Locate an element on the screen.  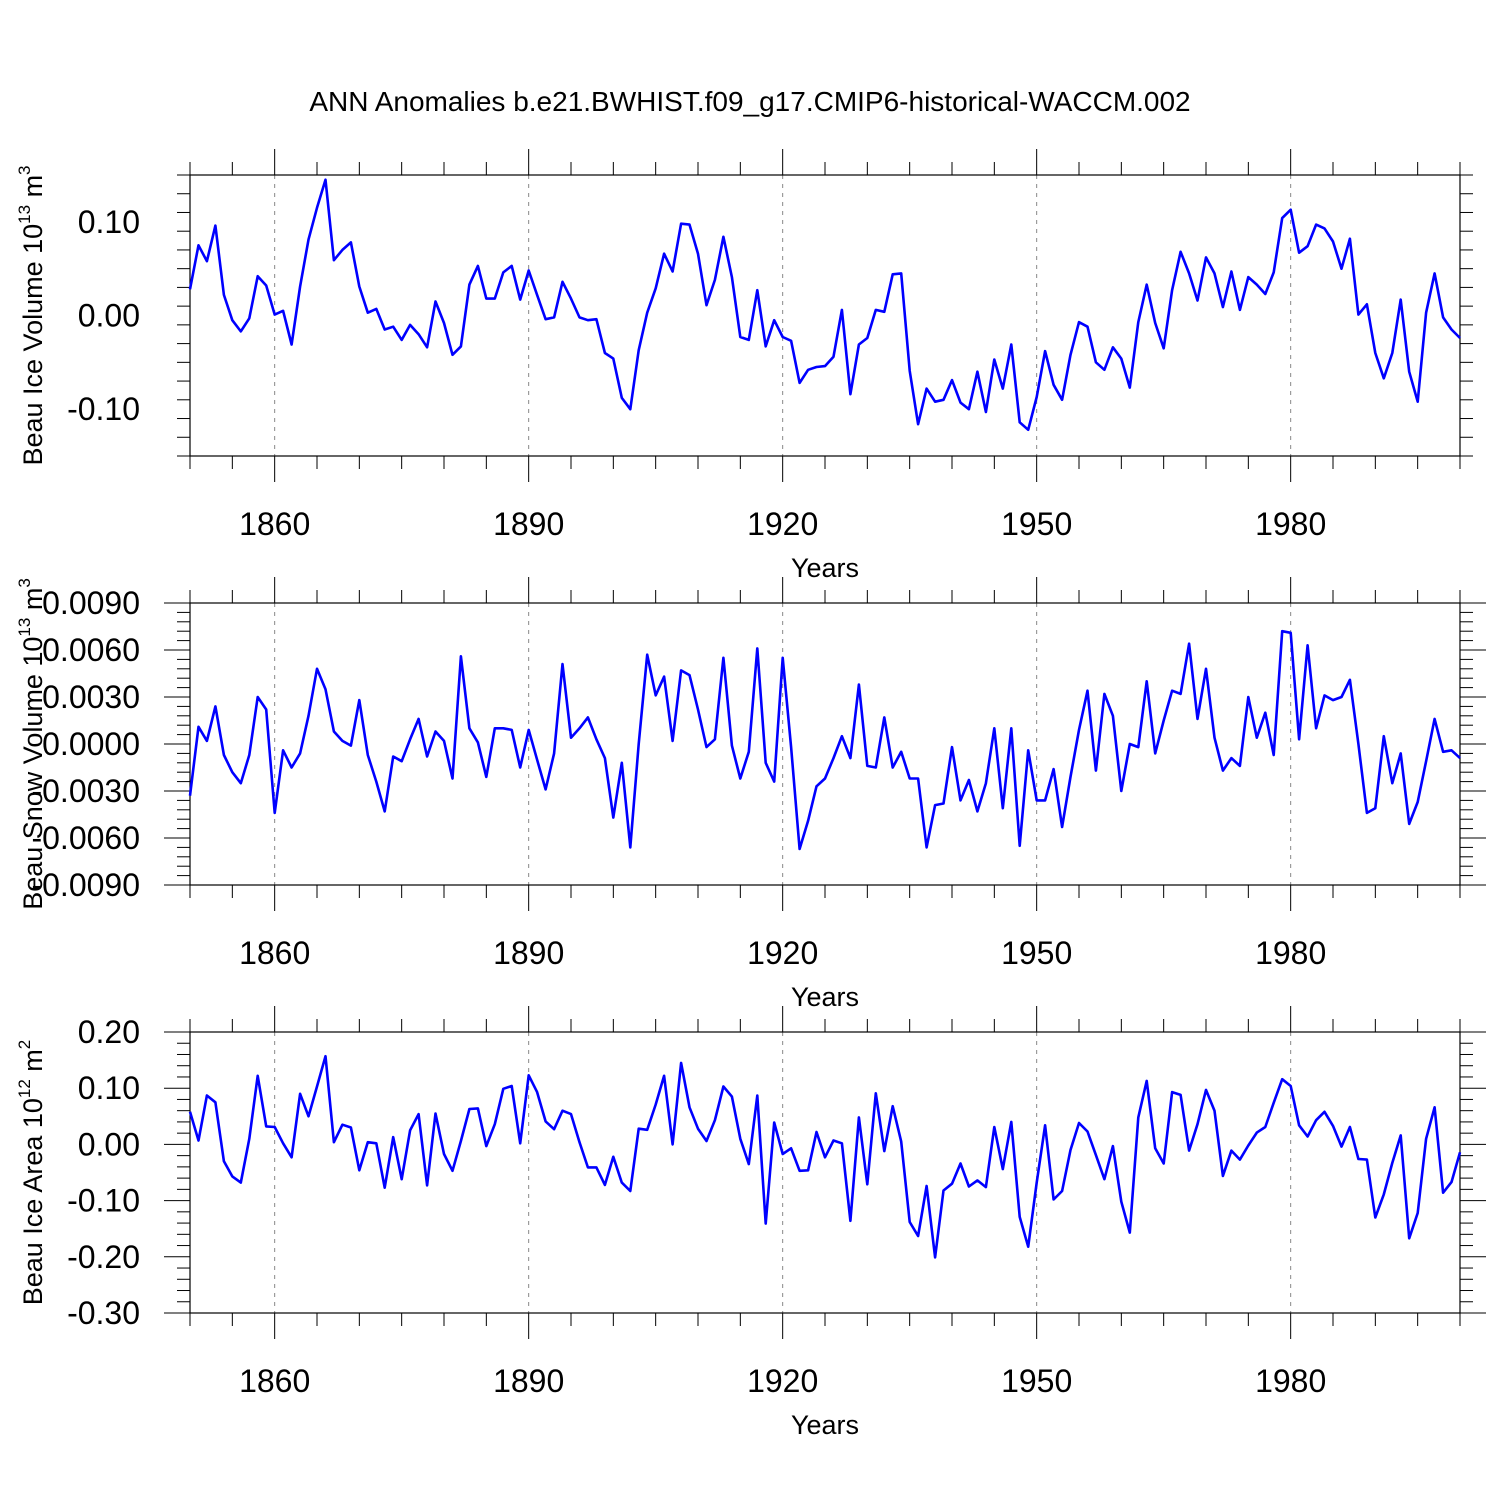
y-axis-label-unit-exponent: 2 is located at coordinates (24, 1044).